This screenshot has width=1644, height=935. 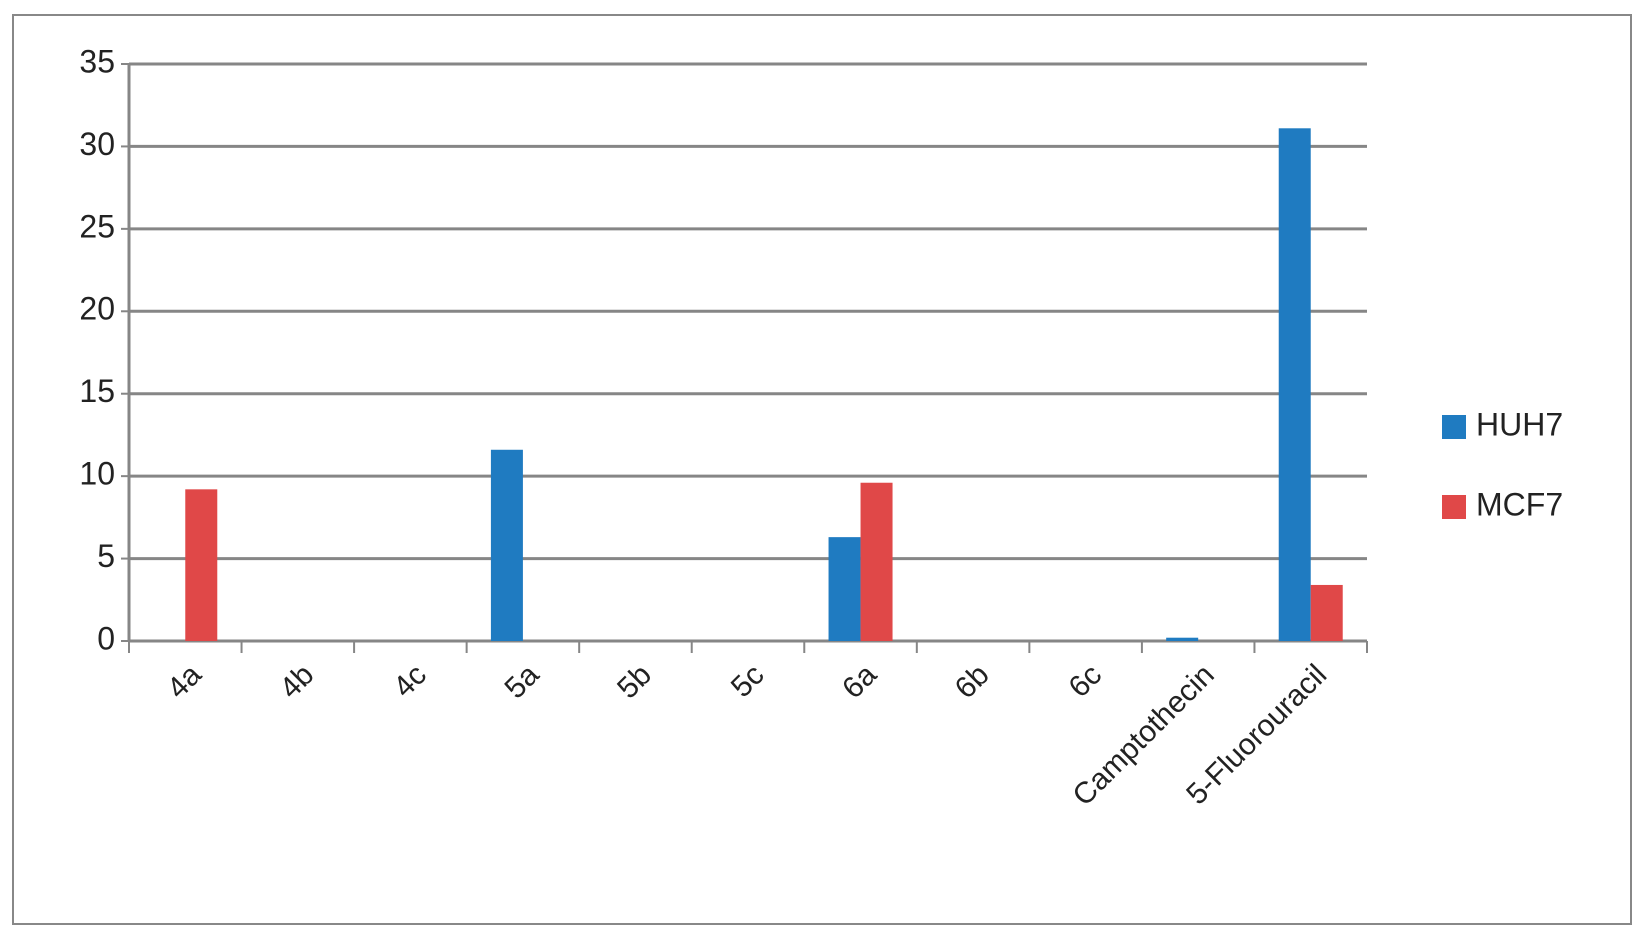 I want to click on y-tick-label: 15, so click(x=97, y=391).